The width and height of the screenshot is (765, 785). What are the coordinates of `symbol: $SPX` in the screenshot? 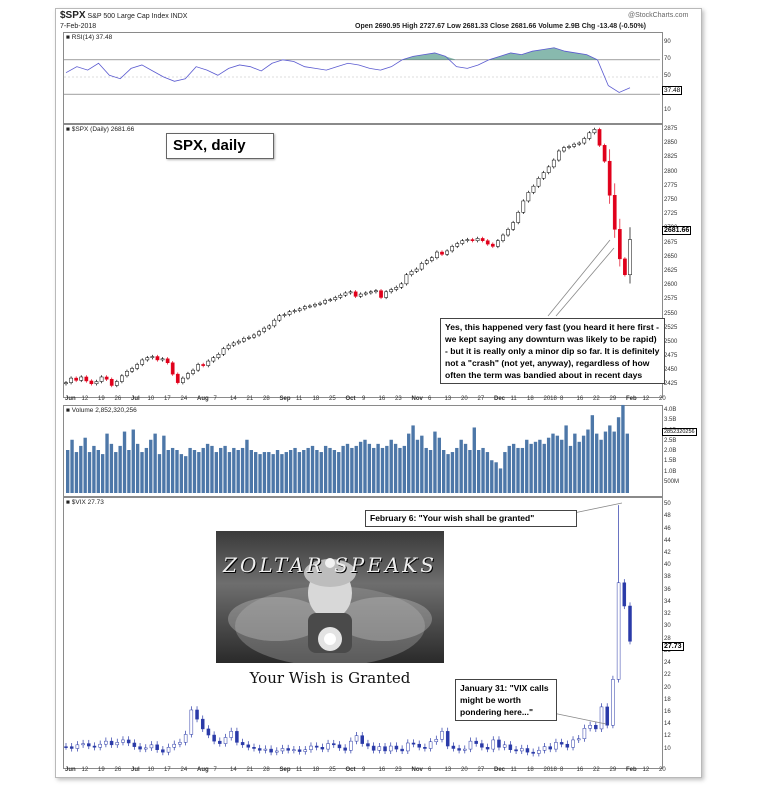 It's located at (73, 15).